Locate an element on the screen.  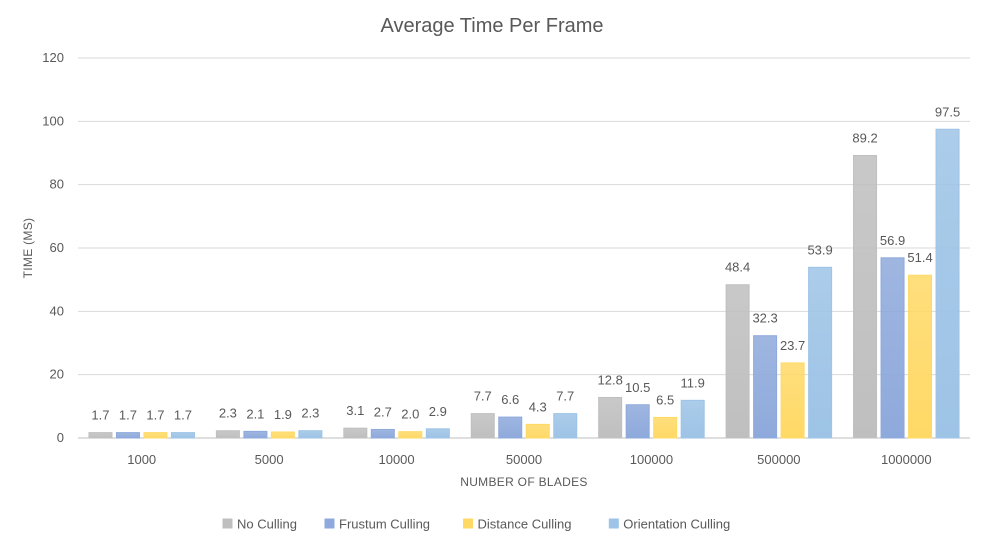
legend-item-orientation-culling: Orientation Culling is located at coordinates (669, 524).